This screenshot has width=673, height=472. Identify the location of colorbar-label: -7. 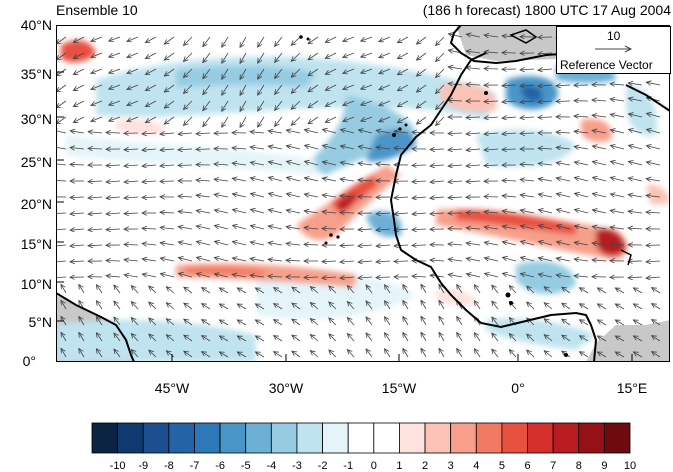
(194, 466).